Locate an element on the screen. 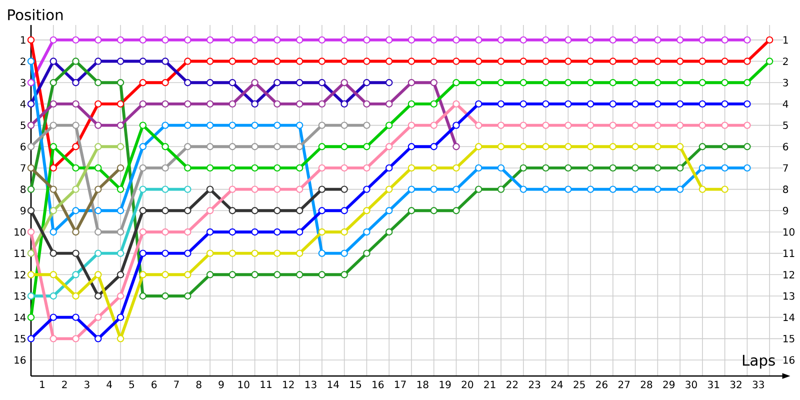 Image resolution: width=800 pixels, height=400 pixels. x-tick-label: 27 is located at coordinates (624, 384).